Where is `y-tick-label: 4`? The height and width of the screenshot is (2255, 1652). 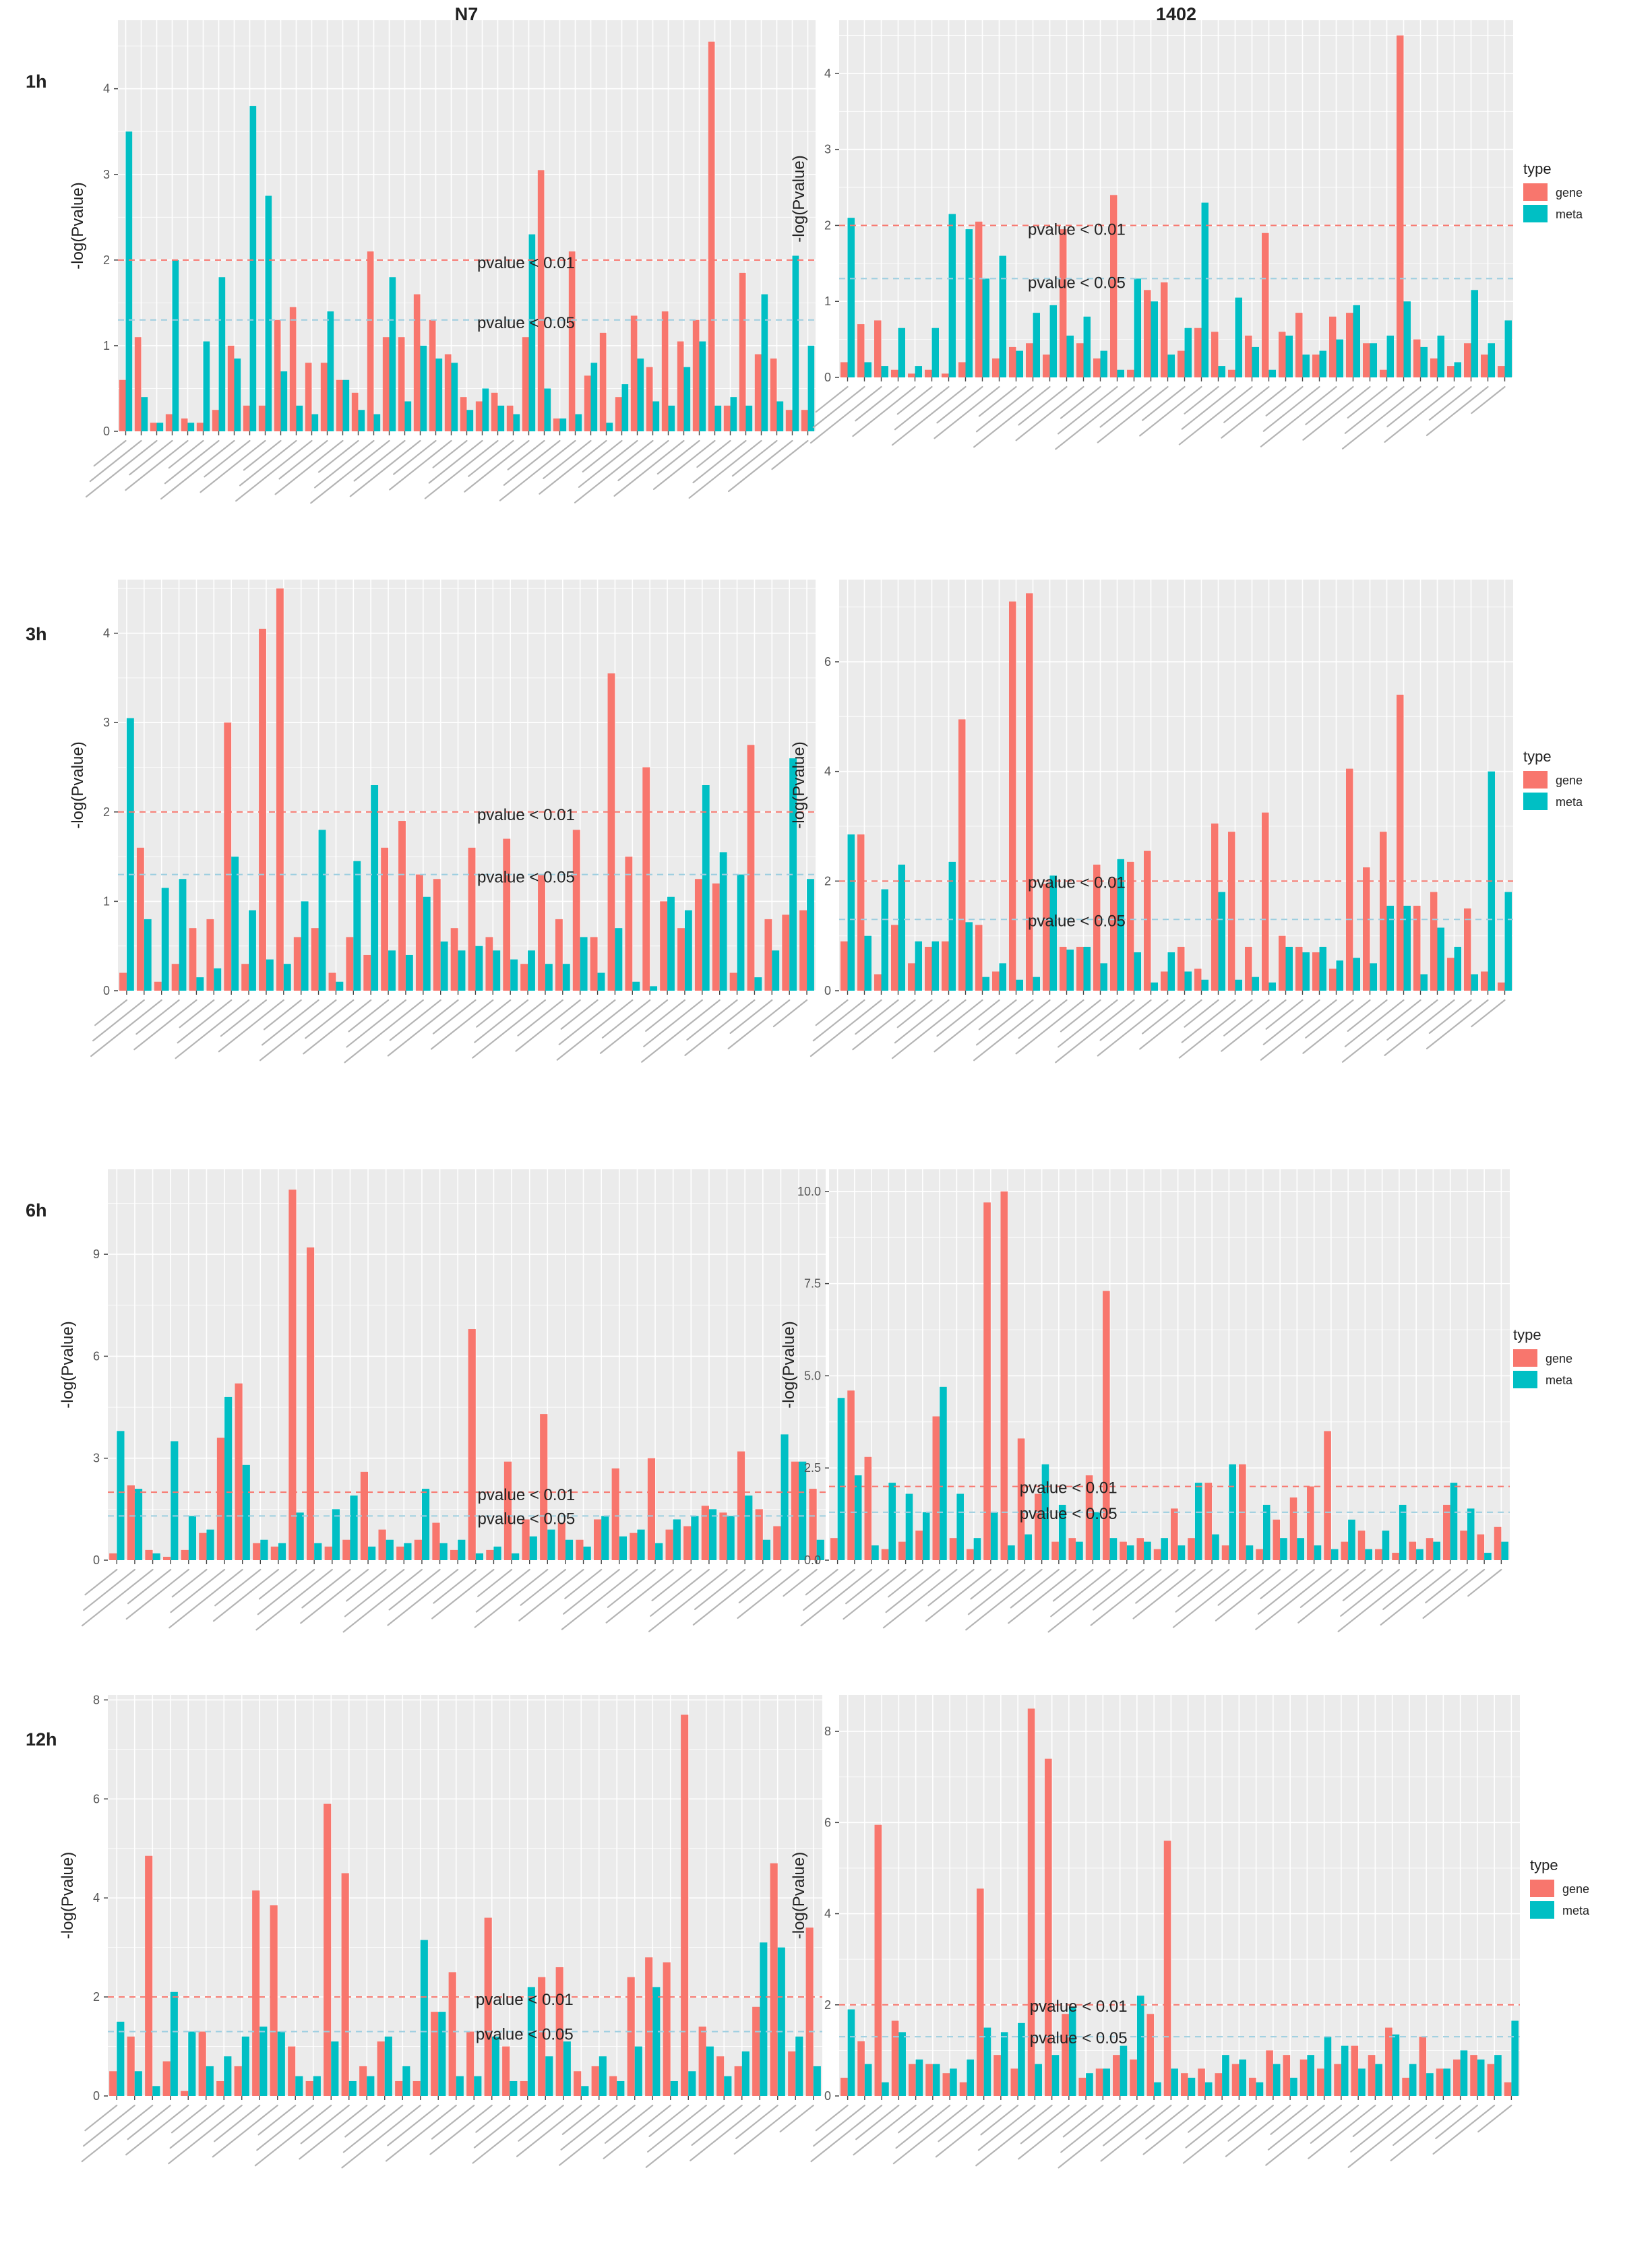 y-tick-label: 4 is located at coordinates (96, 1898).